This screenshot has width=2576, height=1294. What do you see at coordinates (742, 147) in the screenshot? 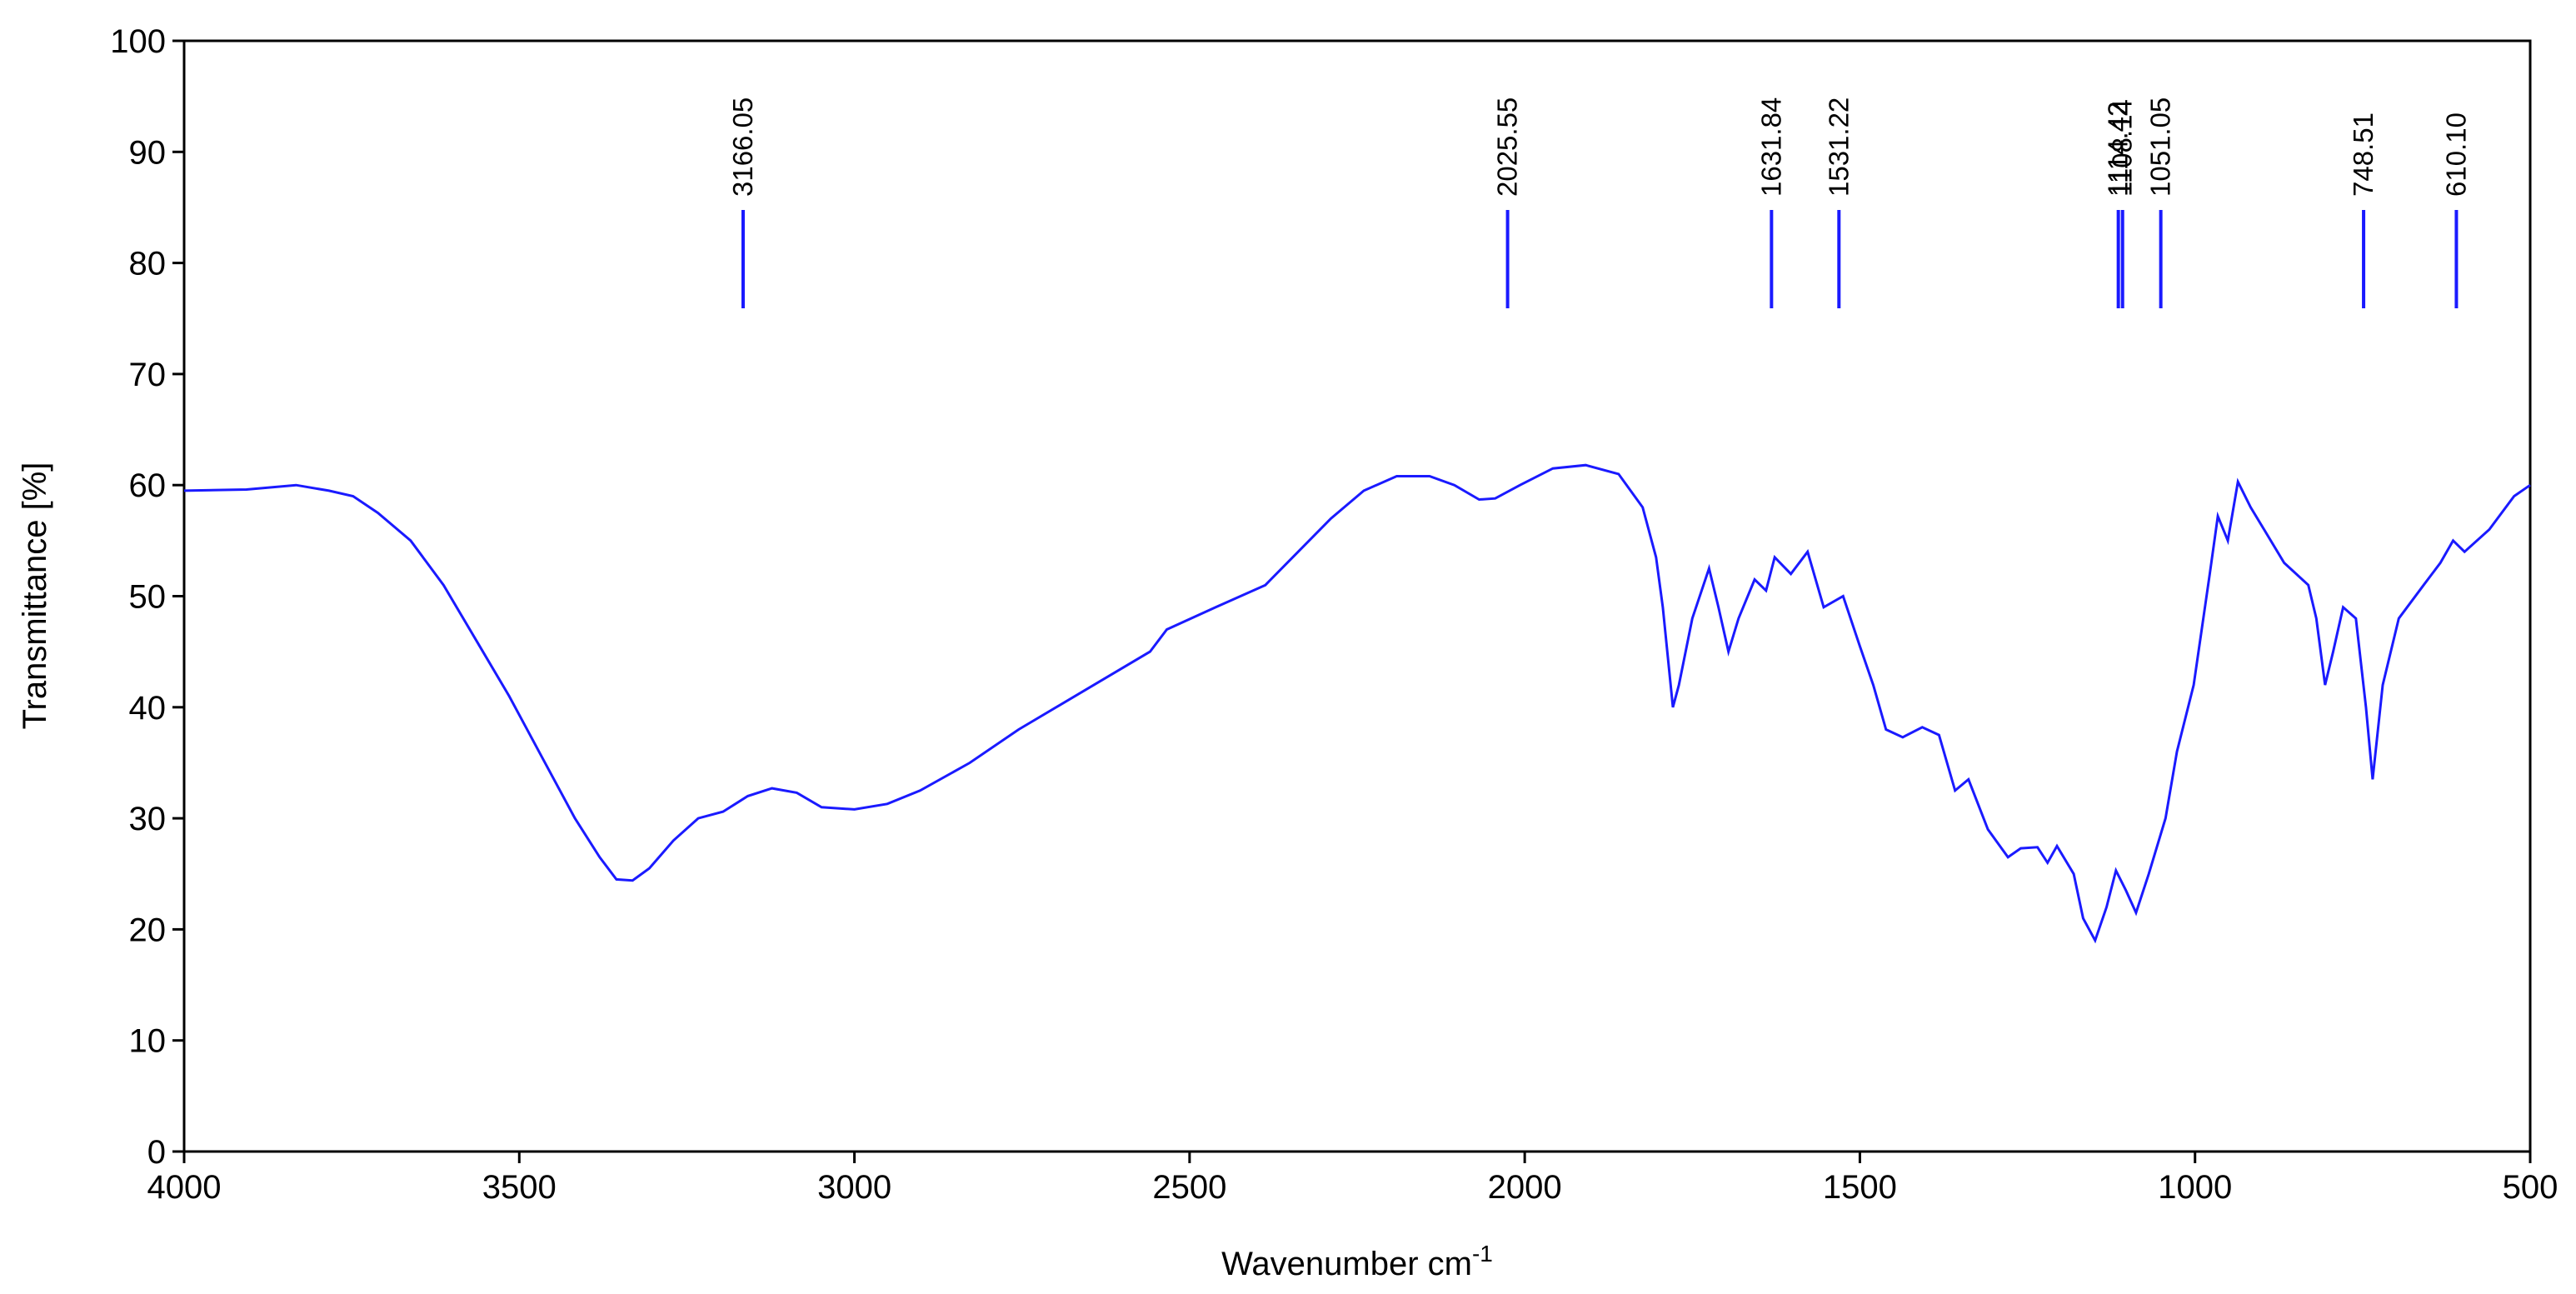
I see `peak-label: 3166.05` at bounding box center [742, 147].